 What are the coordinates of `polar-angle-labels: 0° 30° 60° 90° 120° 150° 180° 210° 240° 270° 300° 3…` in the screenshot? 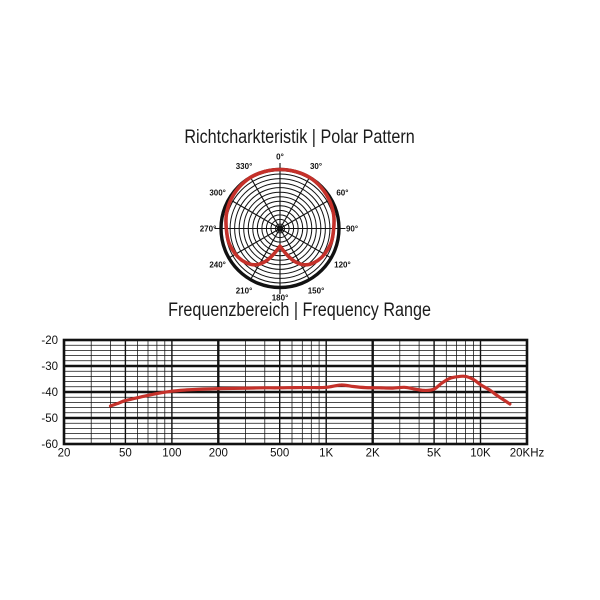 It's located at (279, 227).